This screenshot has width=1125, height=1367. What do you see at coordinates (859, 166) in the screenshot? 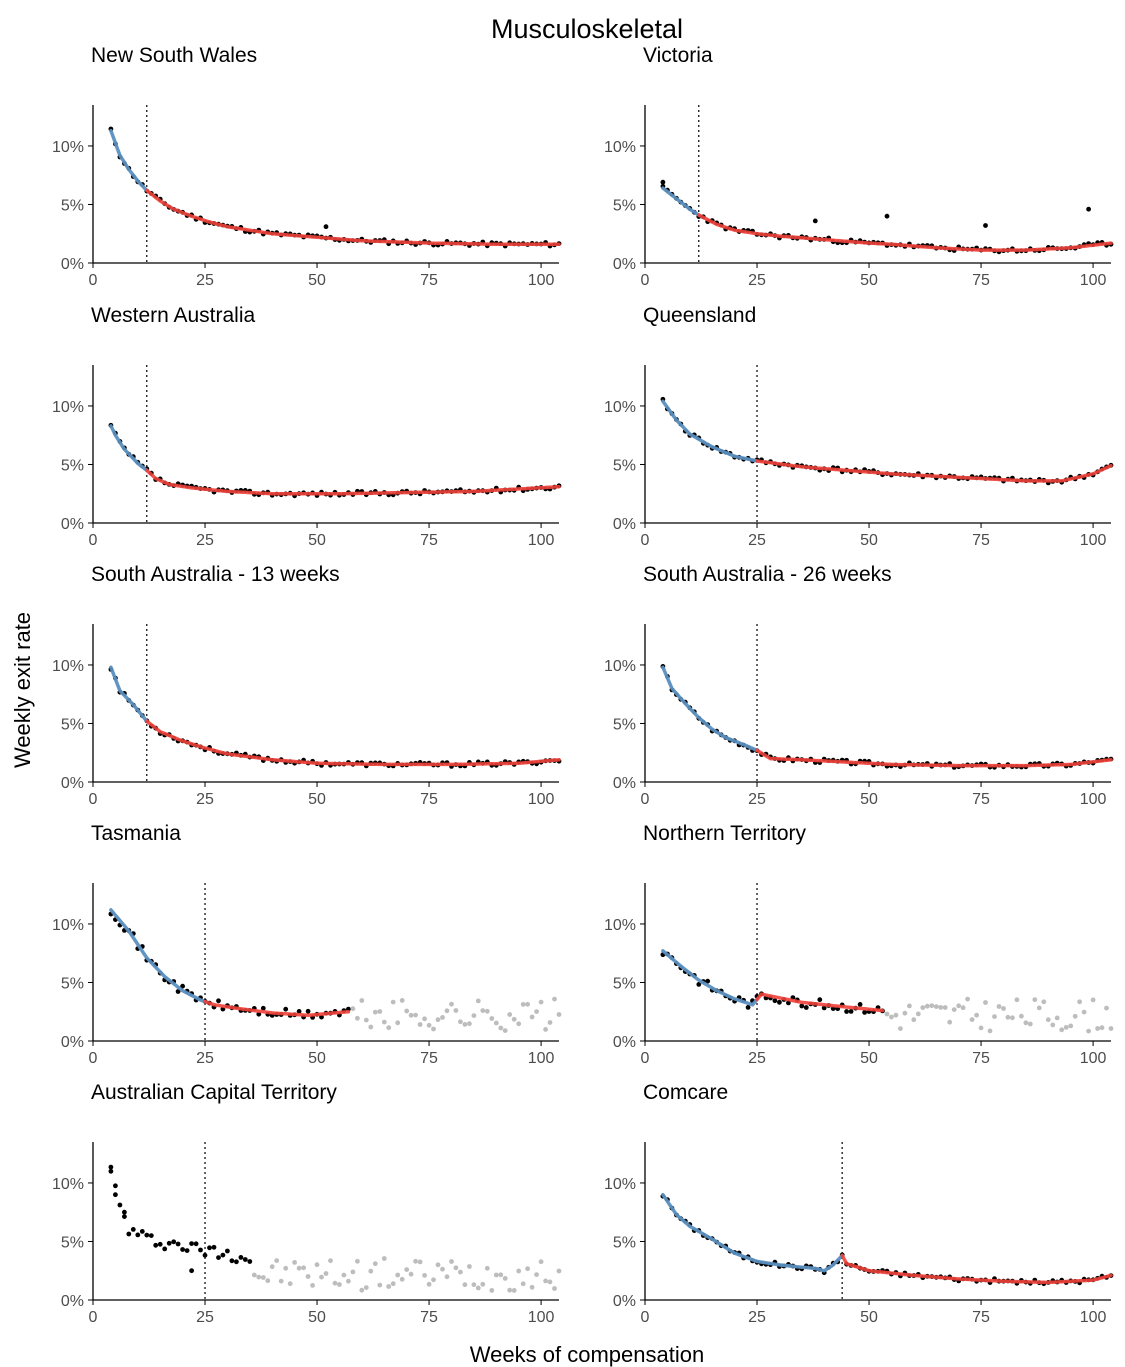
I see `panel-victoria: Victoria 0% 5% 10% 0 25 50 75 100` at bounding box center [859, 166].